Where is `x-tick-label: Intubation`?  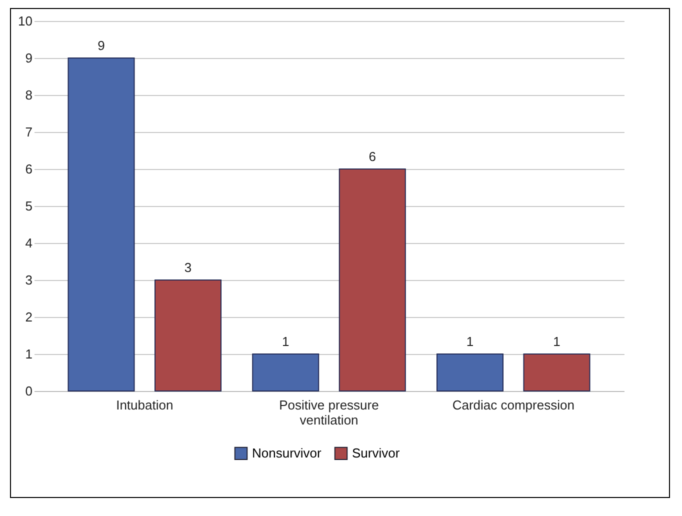 x-tick-label: Intubation is located at coordinates (145, 405).